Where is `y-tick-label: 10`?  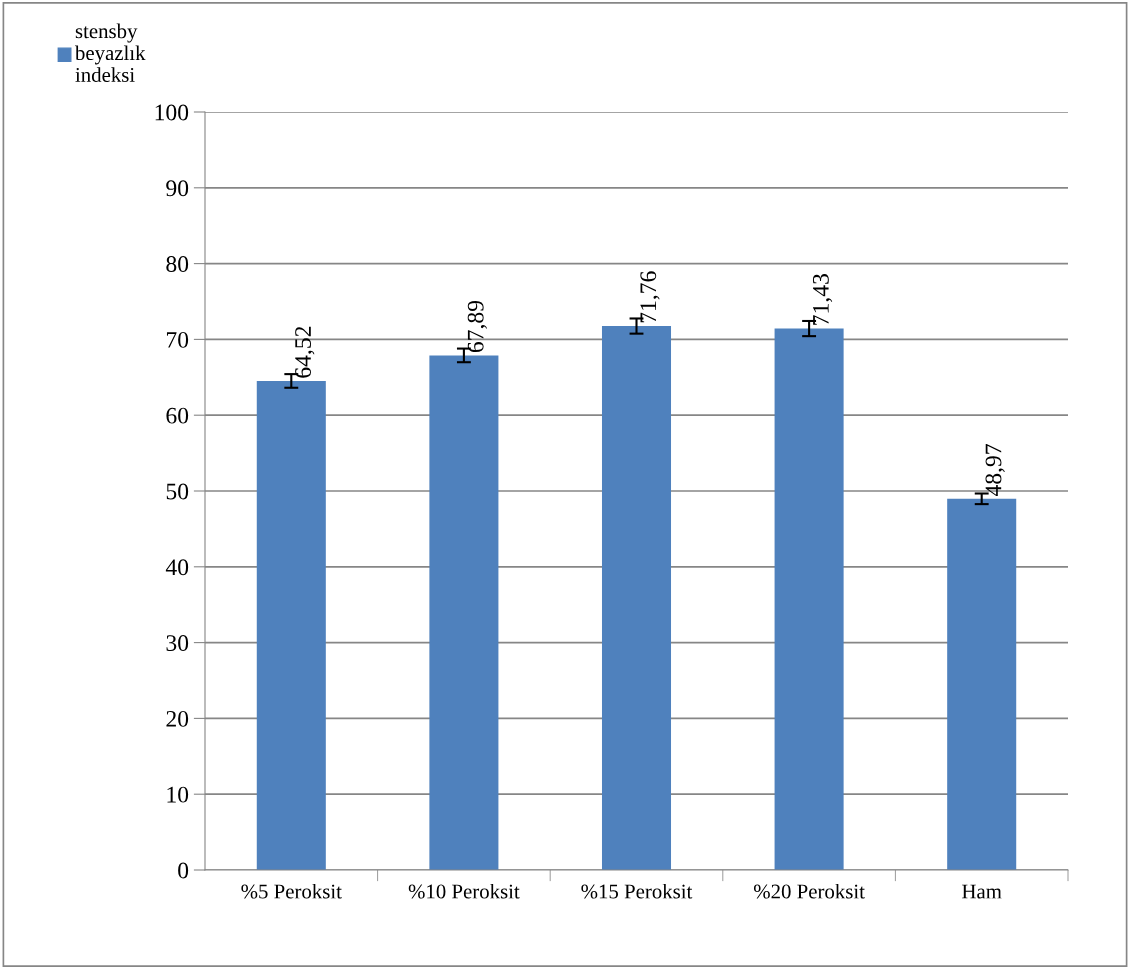
y-tick-label: 10 is located at coordinates (178, 794).